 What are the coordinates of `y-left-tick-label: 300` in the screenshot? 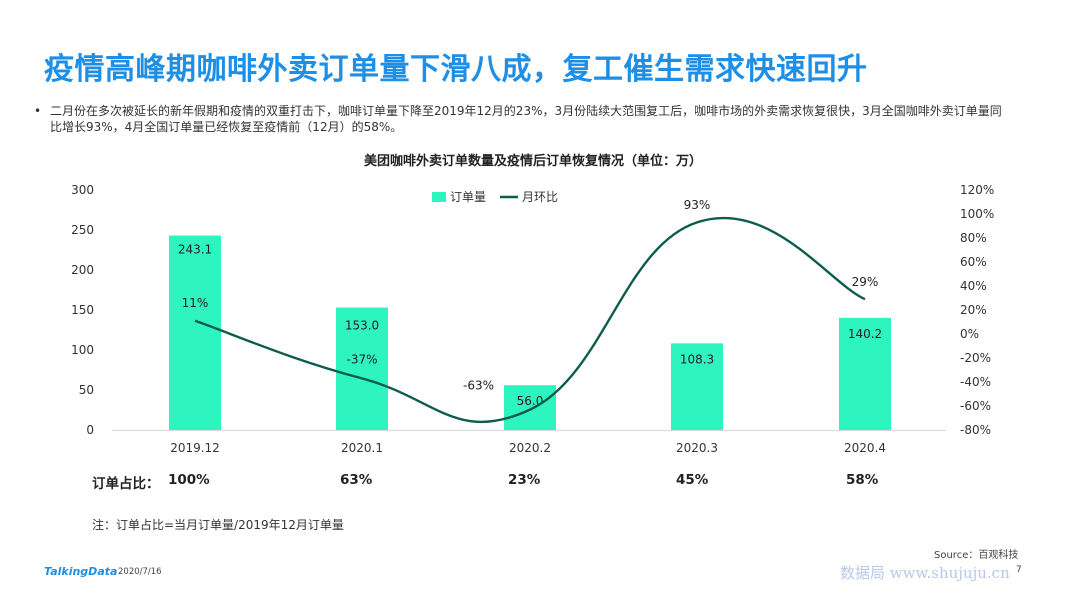 It's located at (82, 190).